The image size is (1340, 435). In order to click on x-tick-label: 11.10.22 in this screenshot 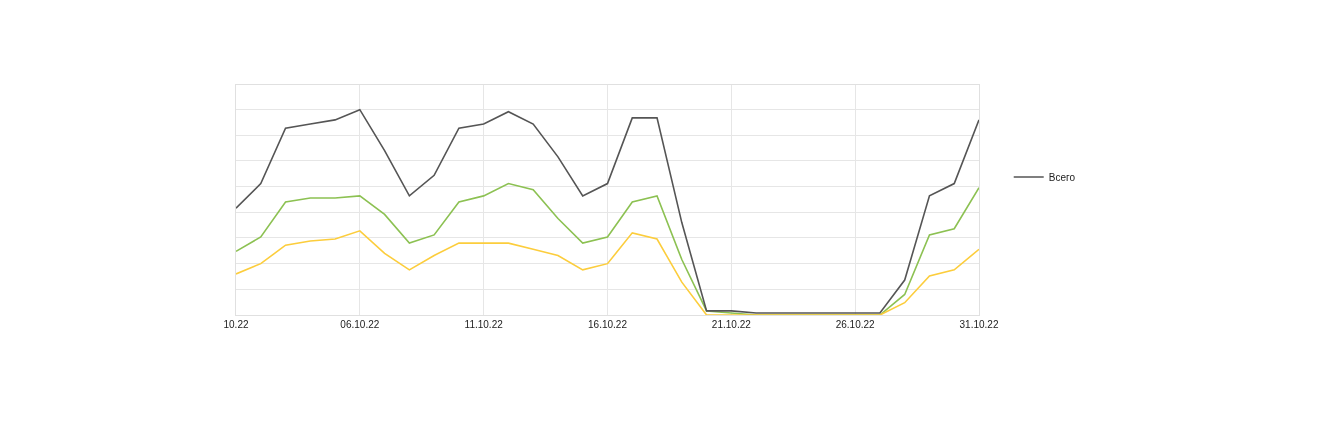, I will do `click(484, 324)`.